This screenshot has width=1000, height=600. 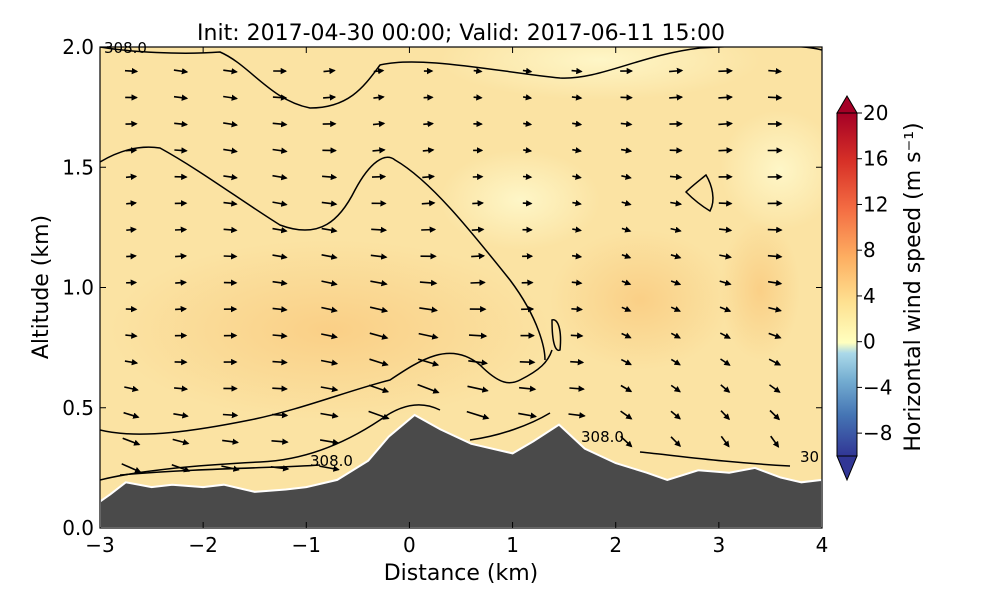 What do you see at coordinates (512, 545) in the screenshot?
I see `x-tick-label: 1` at bounding box center [512, 545].